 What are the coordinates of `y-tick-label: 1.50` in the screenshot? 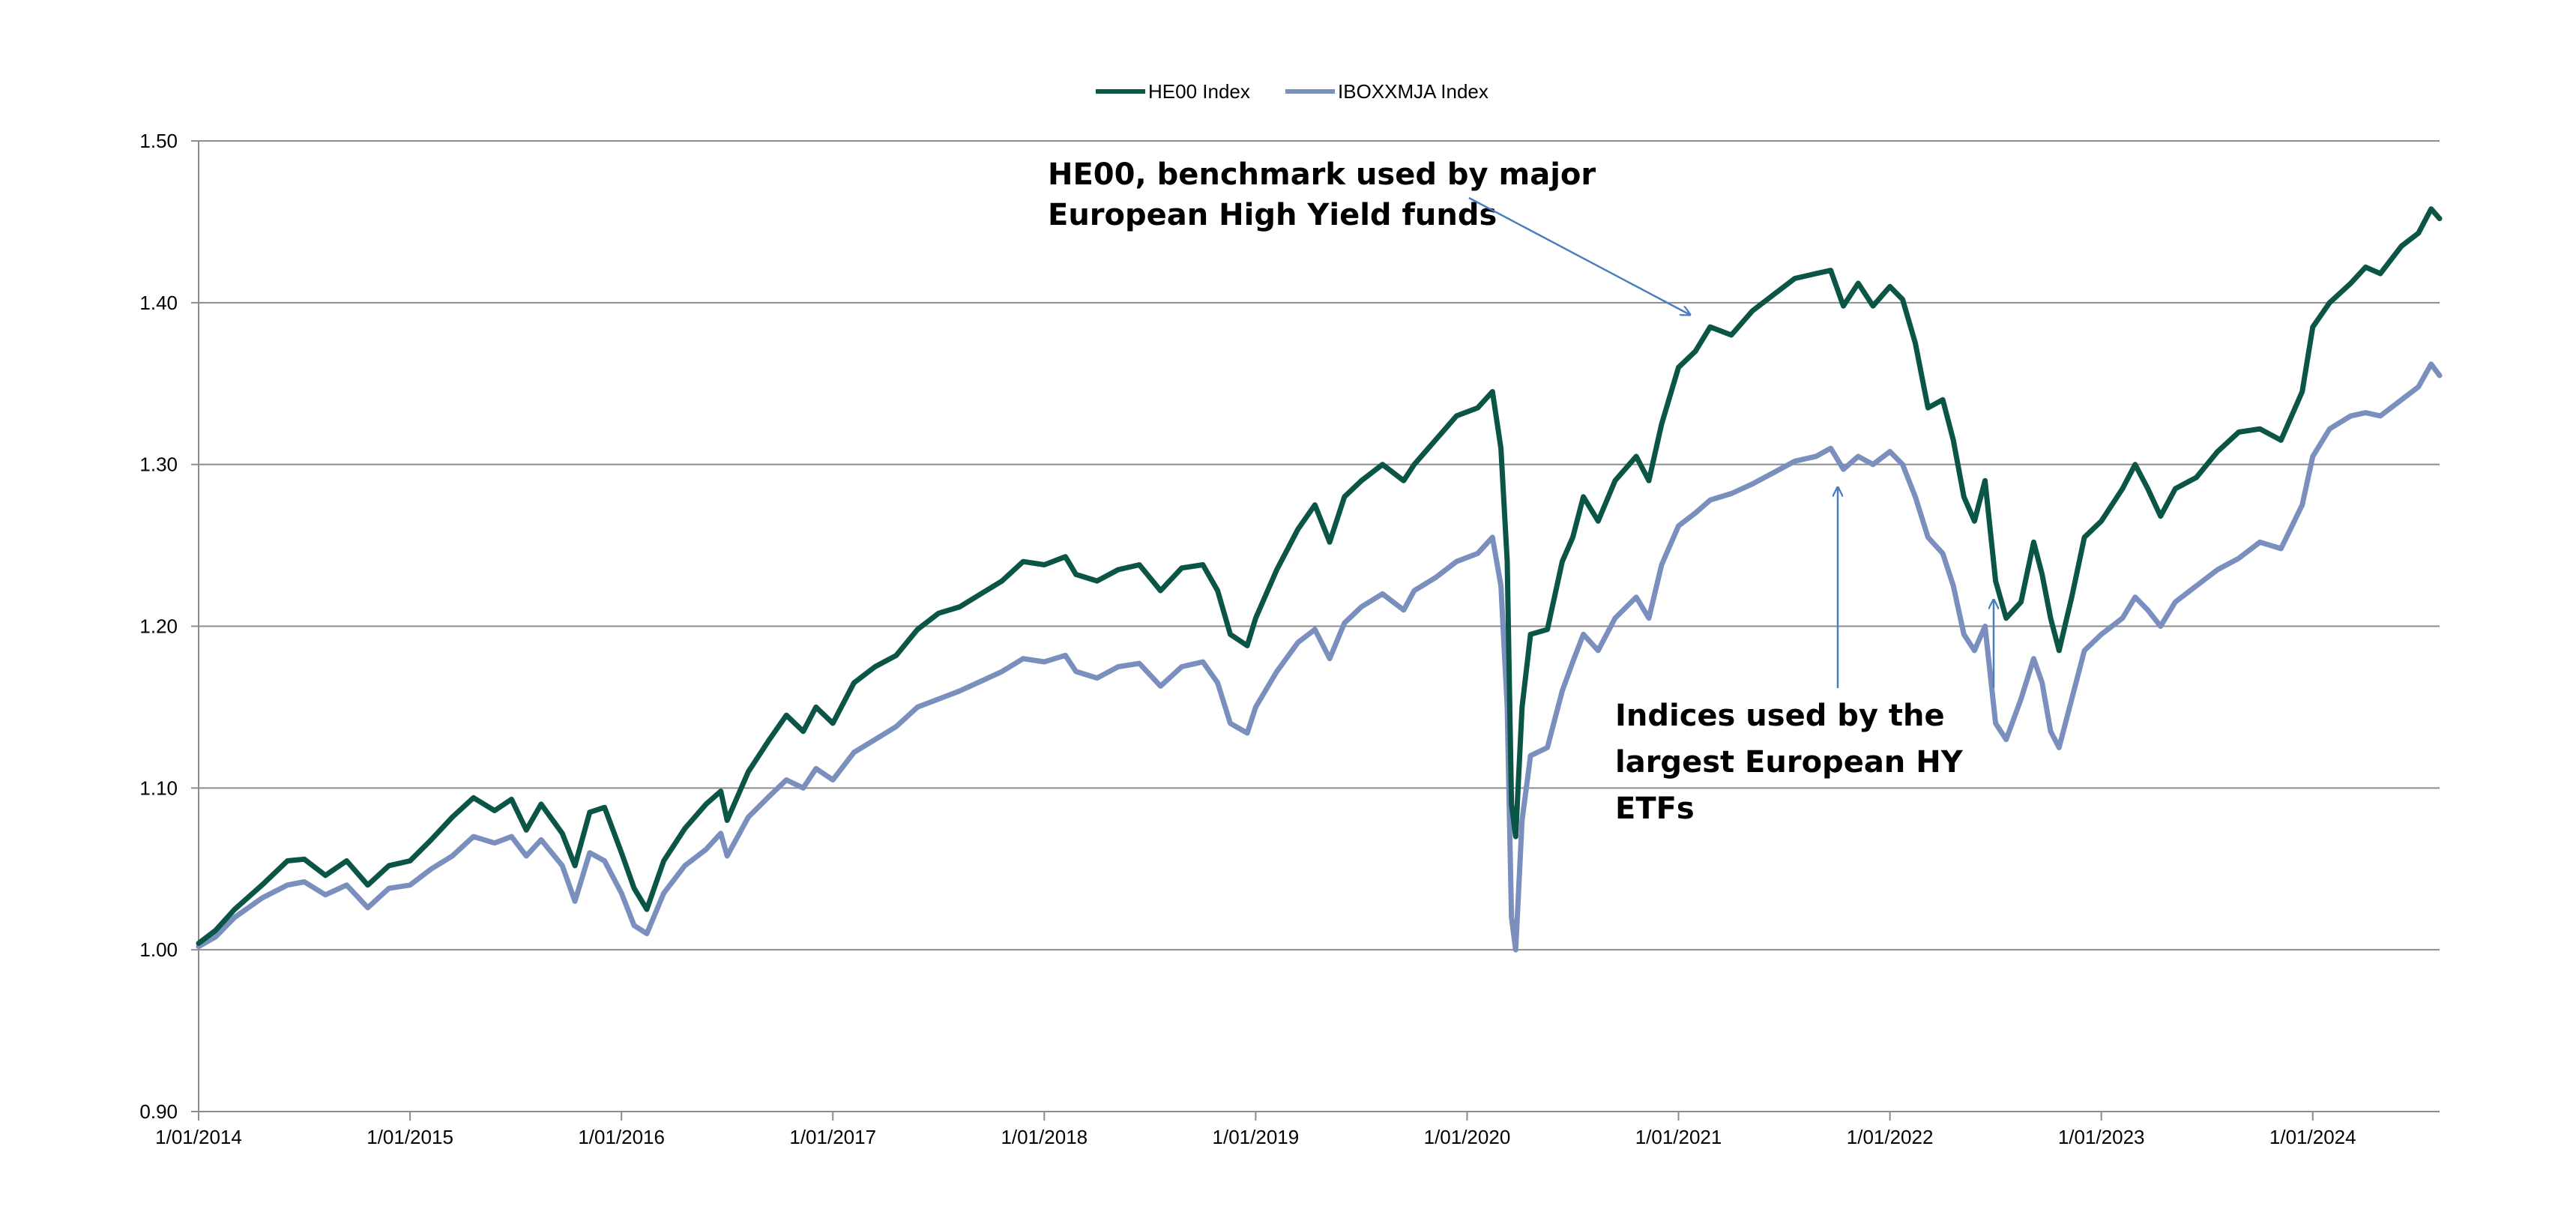 It's located at (159, 141).